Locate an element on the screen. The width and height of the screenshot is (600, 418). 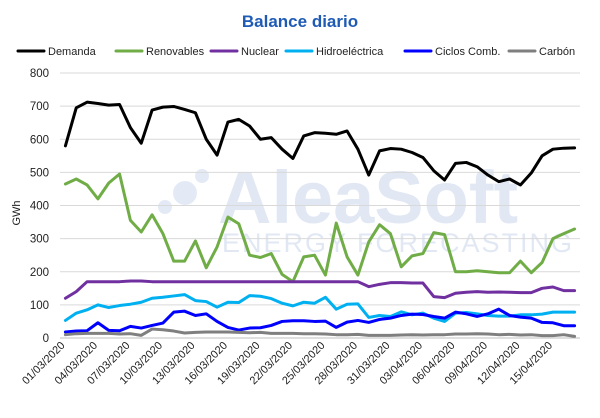
series-line-nuclear is located at coordinates (320, 289).